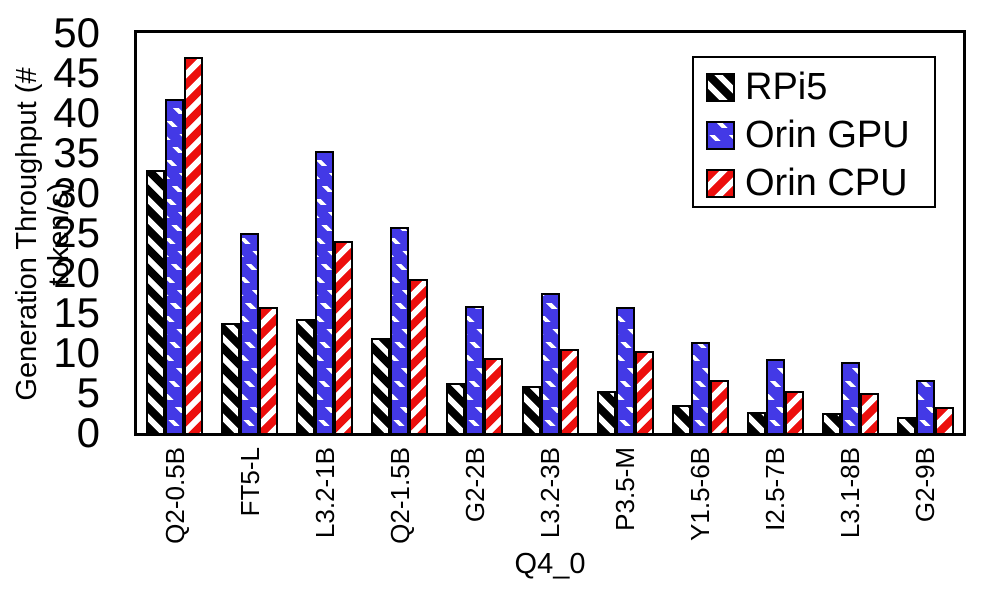 The image size is (997, 599). What do you see at coordinates (775, 489) in the screenshot?
I see `x-tick-label: I2.5-7B` at bounding box center [775, 489].